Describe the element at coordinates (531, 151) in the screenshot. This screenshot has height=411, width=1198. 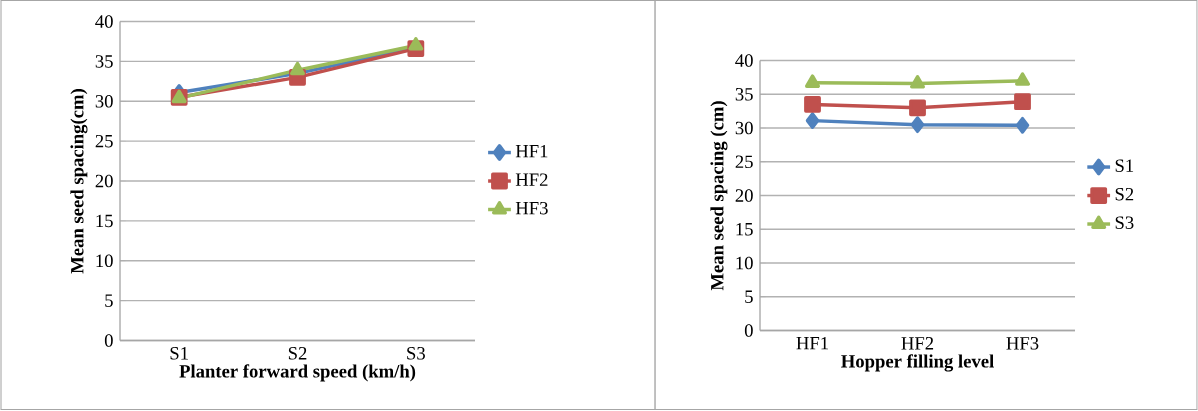
I see `legend-label: HF1` at that location.